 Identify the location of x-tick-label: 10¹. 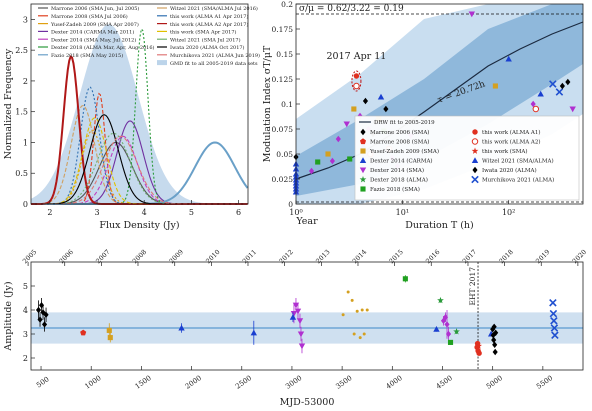
(402, 212).